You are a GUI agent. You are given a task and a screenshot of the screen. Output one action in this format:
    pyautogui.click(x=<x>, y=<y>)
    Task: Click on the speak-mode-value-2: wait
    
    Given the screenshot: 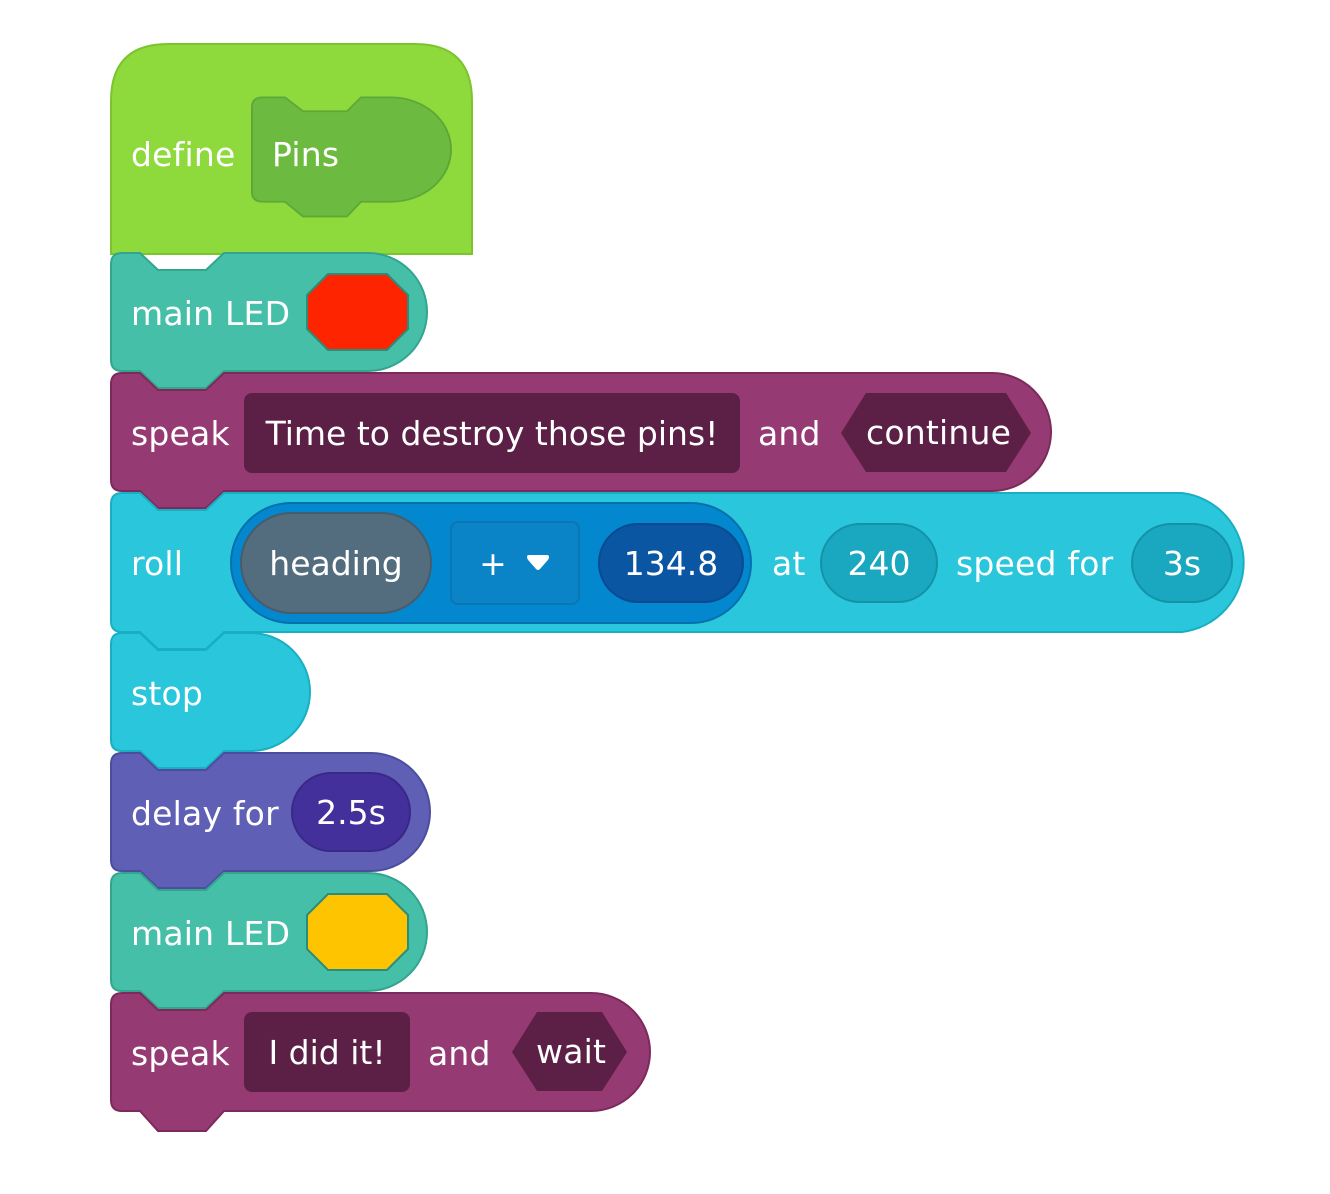 What is the action you would take?
    pyautogui.click(x=571, y=1051)
    